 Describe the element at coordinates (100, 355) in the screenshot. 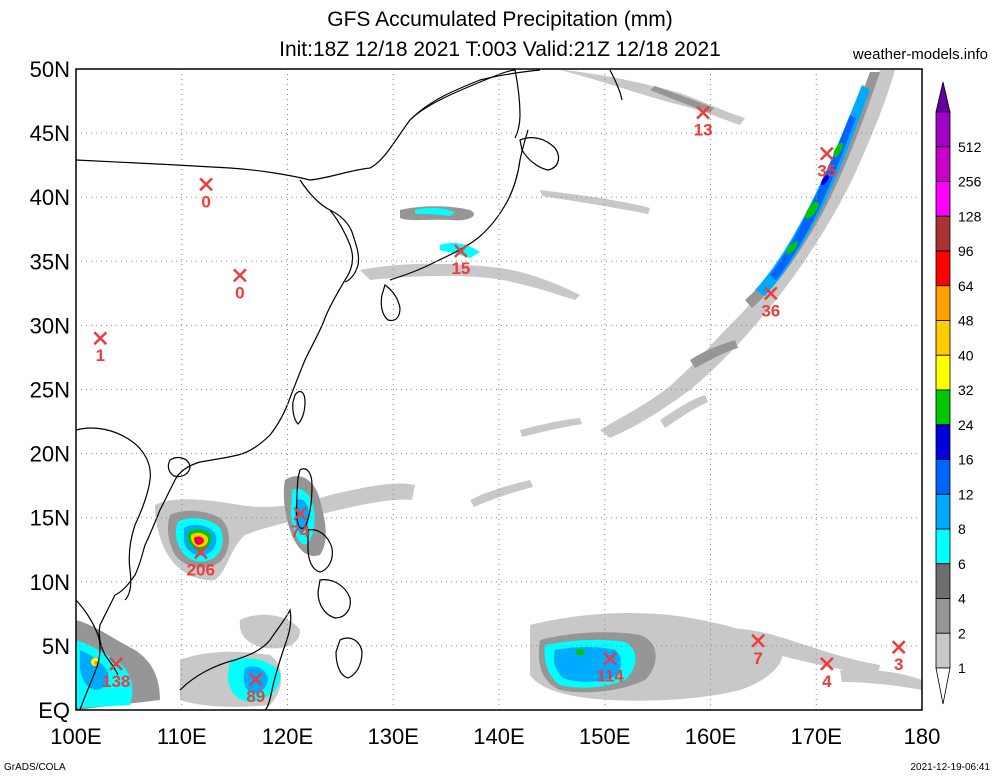

I see `station-value: 1` at that location.